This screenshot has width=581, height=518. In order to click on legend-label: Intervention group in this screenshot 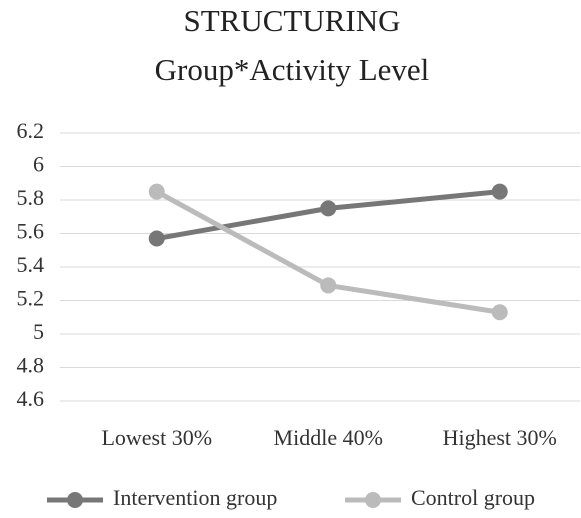, I will do `click(195, 497)`.